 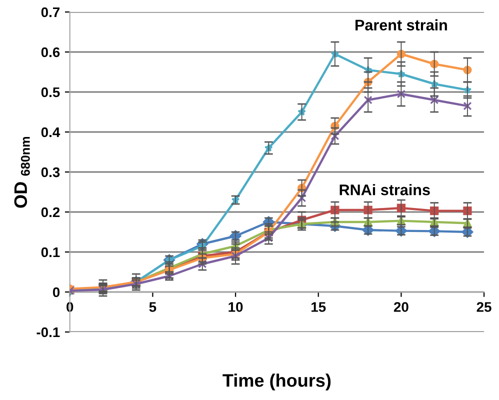 I want to click on y-tick-label: 0, so click(x=56, y=292).